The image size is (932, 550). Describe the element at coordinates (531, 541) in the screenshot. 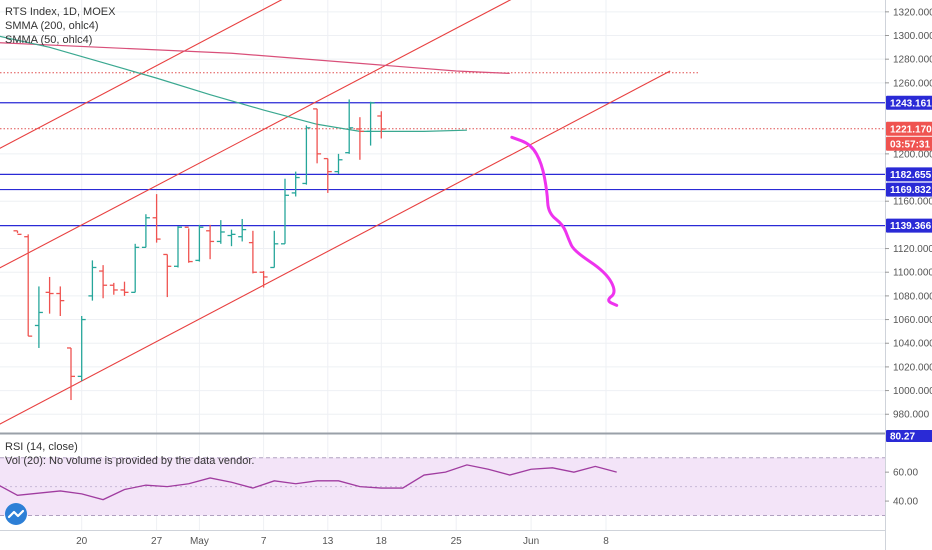

I see `time-tick-label: Jun` at that location.